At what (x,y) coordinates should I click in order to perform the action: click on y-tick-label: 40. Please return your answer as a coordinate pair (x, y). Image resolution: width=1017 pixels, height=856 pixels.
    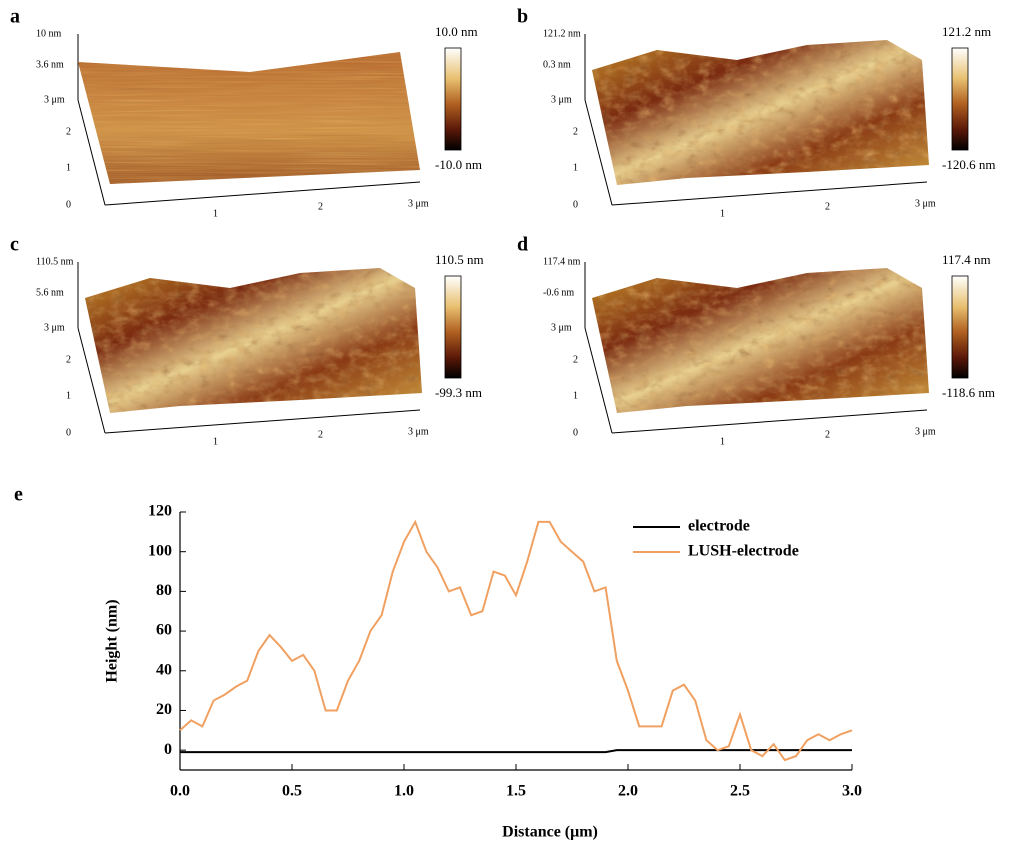
    Looking at the image, I should click on (164, 669).